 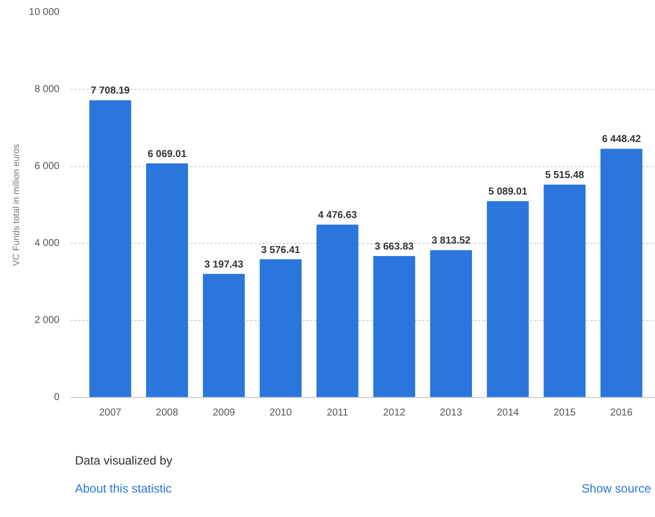 I want to click on data-label: 3 197.43, so click(x=224, y=264).